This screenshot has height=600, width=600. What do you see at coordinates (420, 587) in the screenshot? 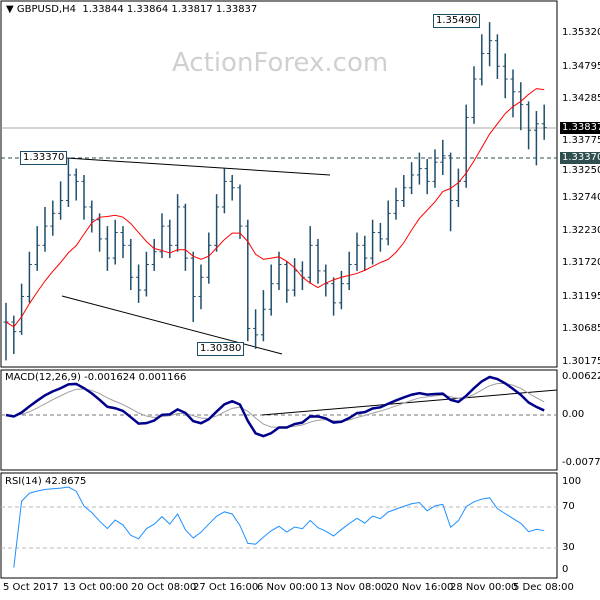
I see `time-tick: 20 Nov 16:00` at bounding box center [420, 587].